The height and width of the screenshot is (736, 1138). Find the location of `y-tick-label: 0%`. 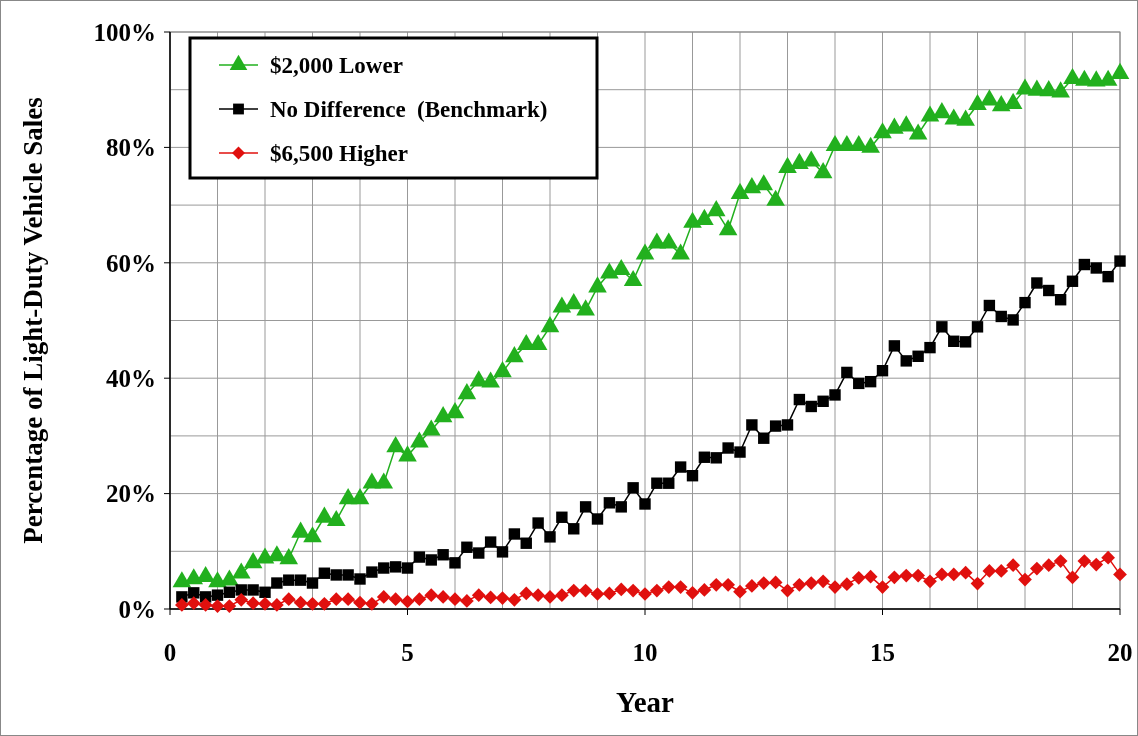

y-tick-label: 0% is located at coordinates (137, 609).